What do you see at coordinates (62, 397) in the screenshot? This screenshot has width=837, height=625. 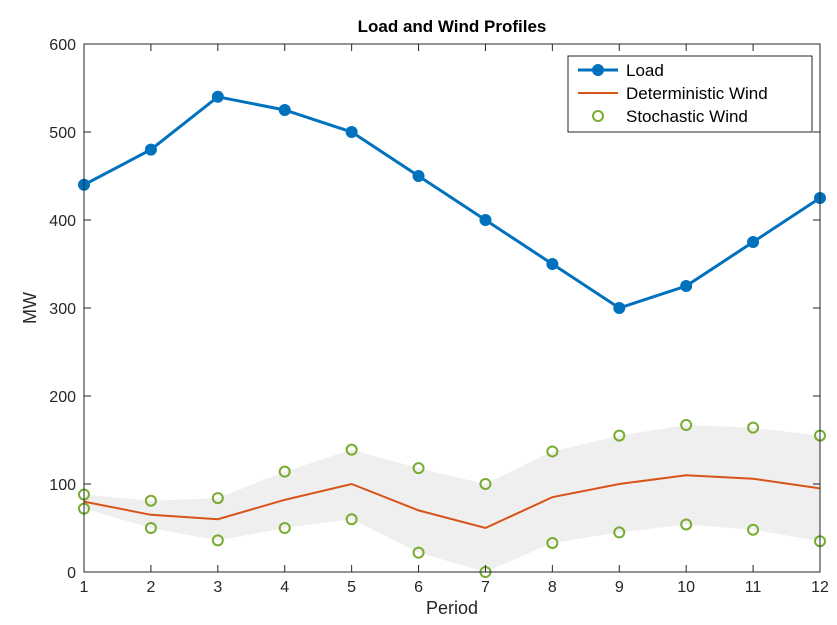 I see `y-tick-label: 200` at bounding box center [62, 397].